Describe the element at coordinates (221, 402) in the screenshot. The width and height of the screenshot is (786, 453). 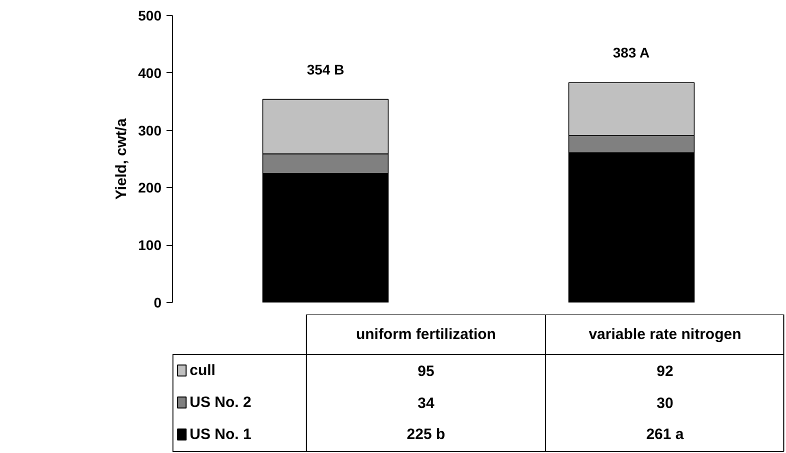
I see `legend-label: US No. 2` at that location.